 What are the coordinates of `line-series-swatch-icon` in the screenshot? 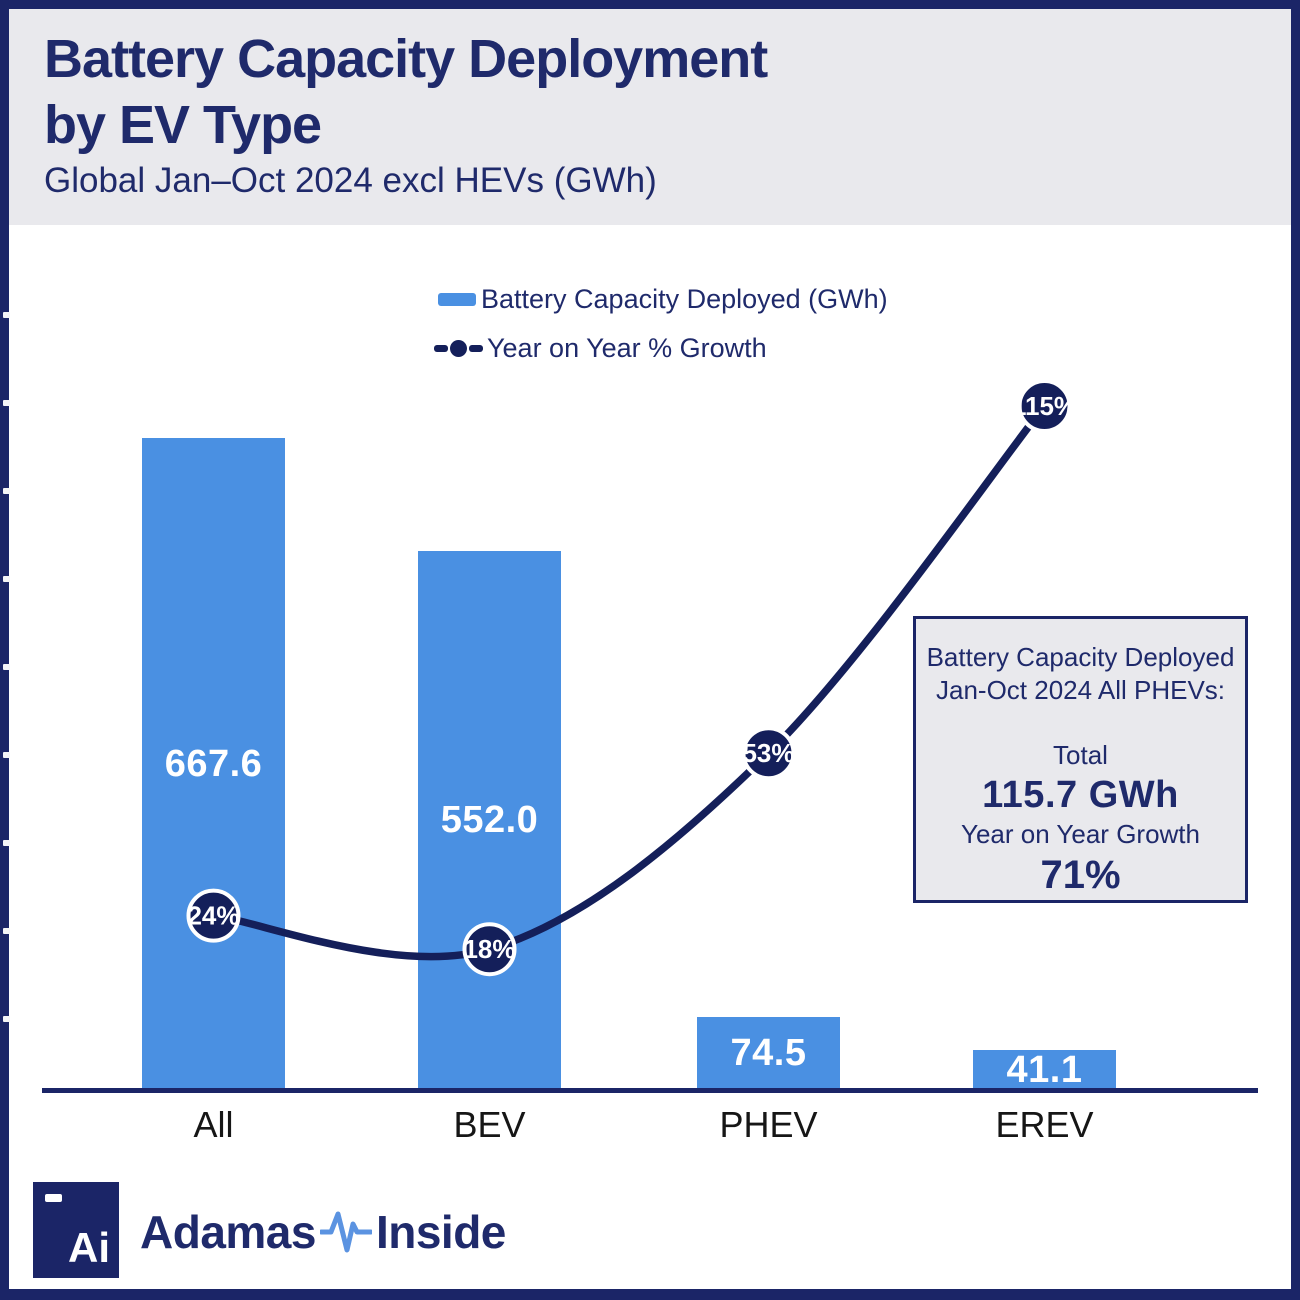 It's located at (458, 348).